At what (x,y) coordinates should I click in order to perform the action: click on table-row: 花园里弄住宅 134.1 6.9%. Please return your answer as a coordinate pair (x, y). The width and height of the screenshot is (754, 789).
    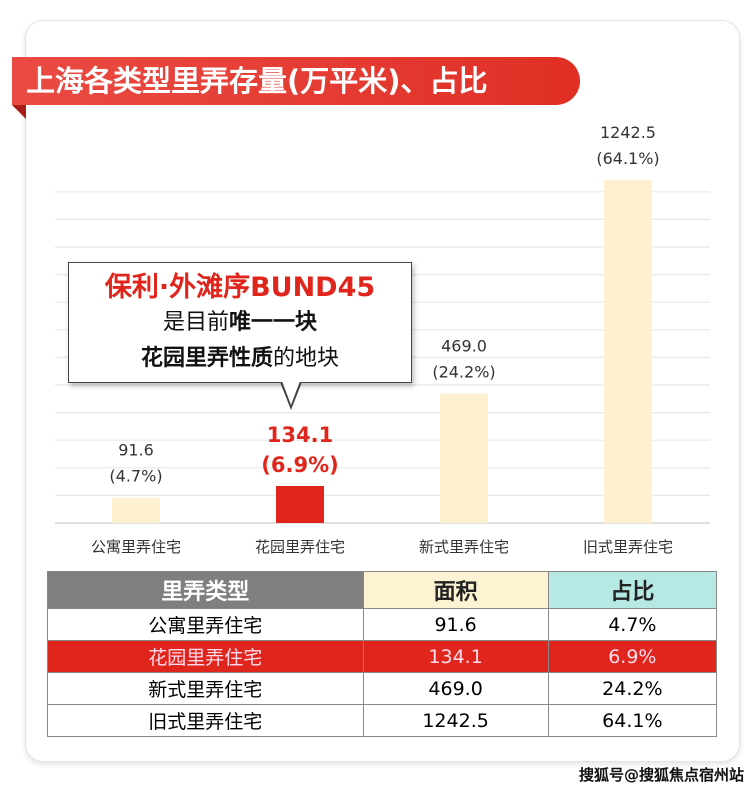
    Looking at the image, I should click on (382, 656).